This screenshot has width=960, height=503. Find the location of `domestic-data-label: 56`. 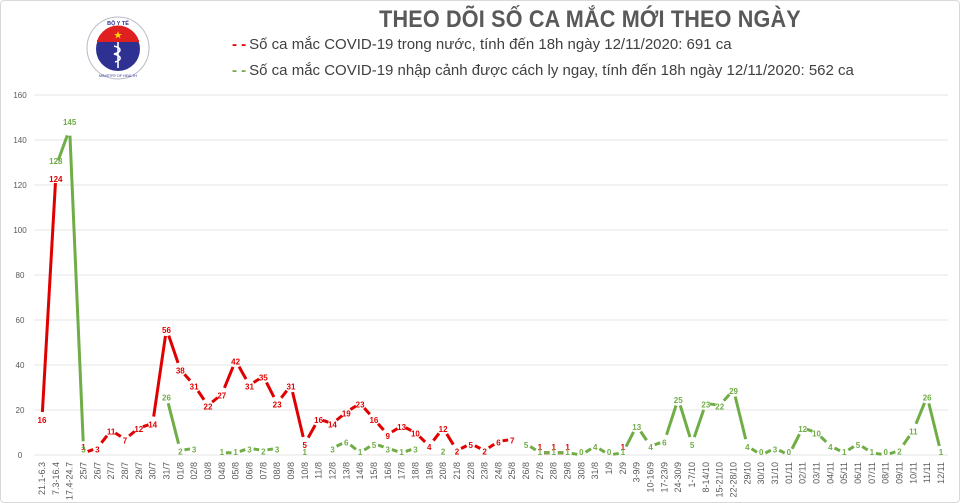

domestic-data-label: 56 is located at coordinates (166, 330).